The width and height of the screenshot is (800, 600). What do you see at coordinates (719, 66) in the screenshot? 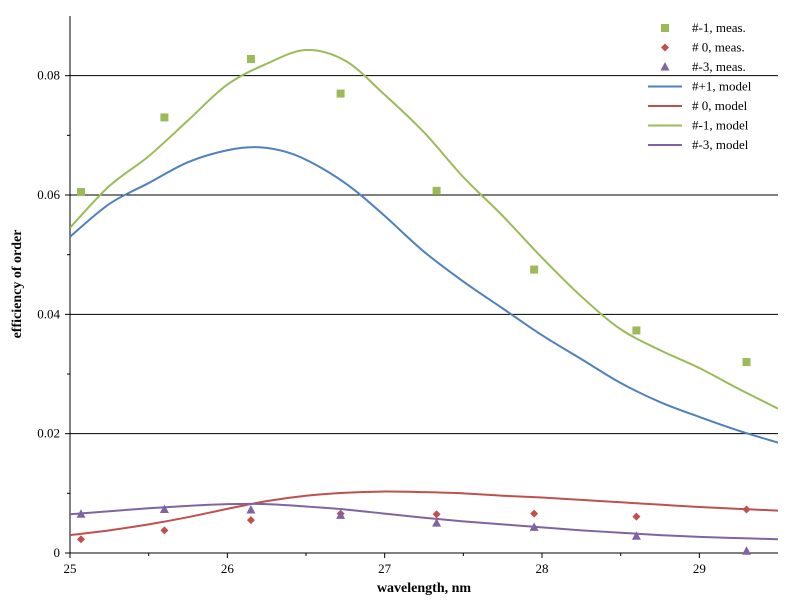
I see `legend-label: #-3, meas.` at bounding box center [719, 66].